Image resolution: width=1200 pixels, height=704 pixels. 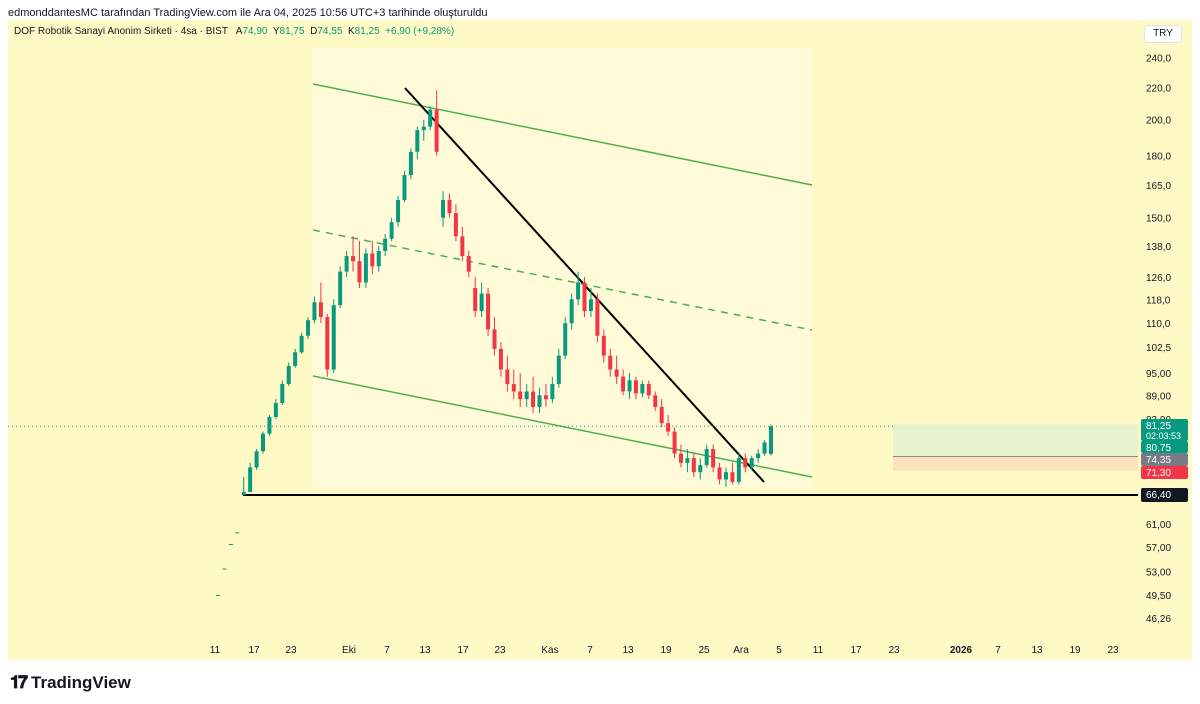 I want to click on y-tick-label: 118,0, so click(x=1158, y=300).